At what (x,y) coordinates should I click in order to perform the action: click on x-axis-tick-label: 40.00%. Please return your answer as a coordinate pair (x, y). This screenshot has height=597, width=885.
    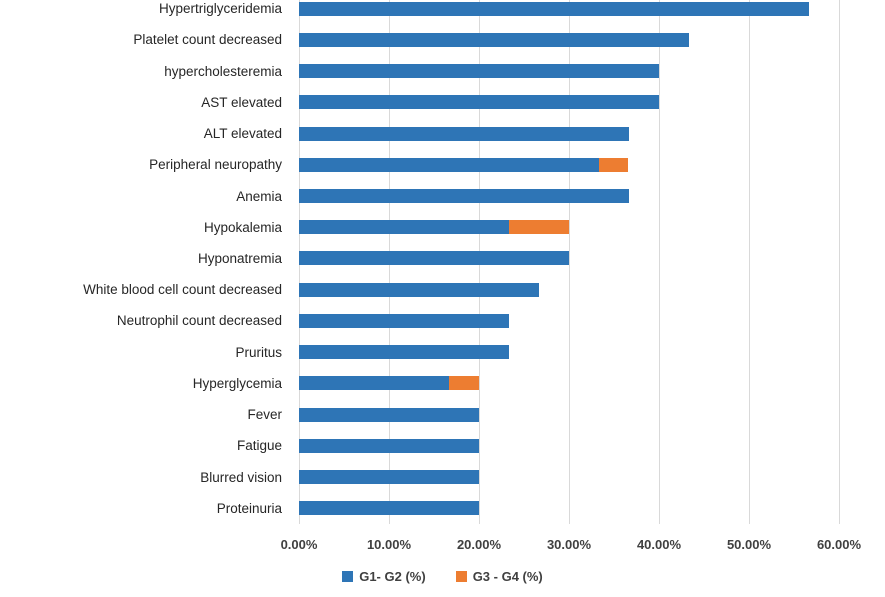
    Looking at the image, I should click on (659, 544).